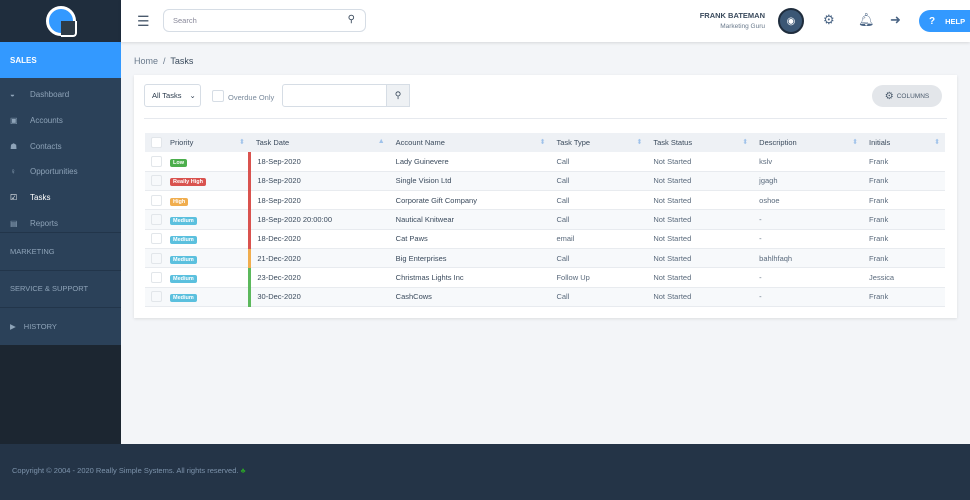  I want to click on account-name-cell: CashCows, so click(470, 297).